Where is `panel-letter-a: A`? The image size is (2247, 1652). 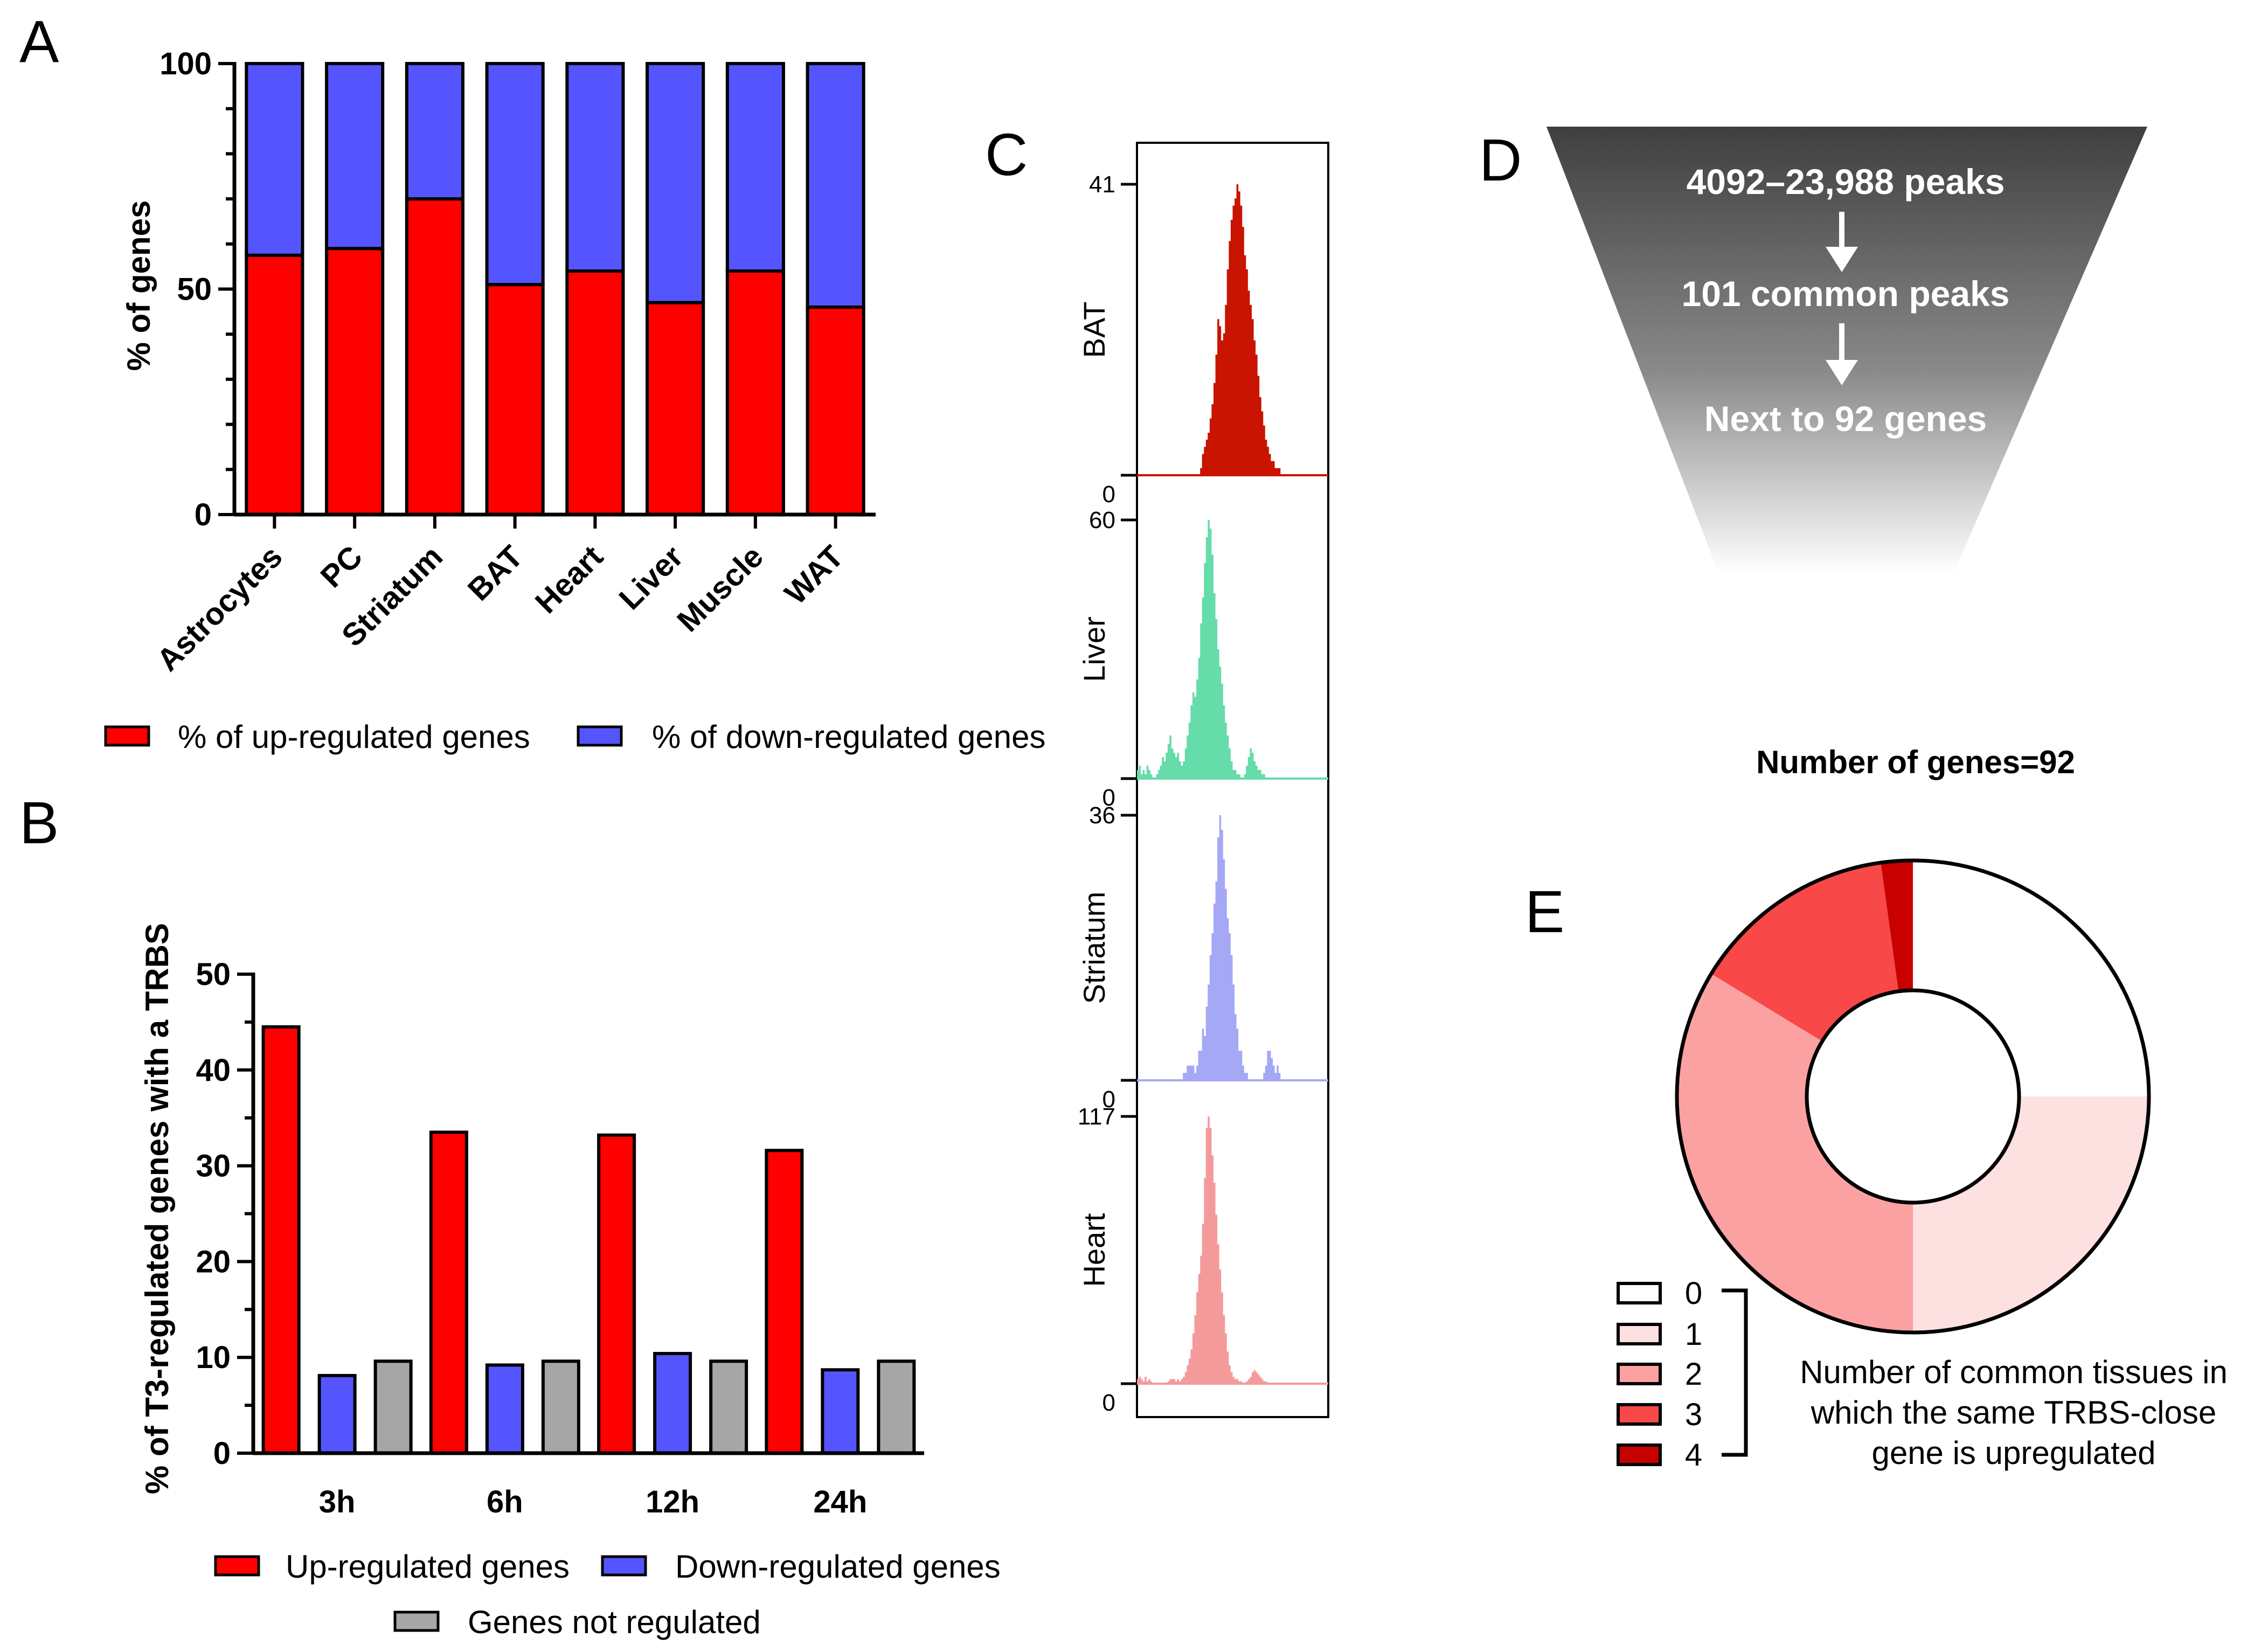
panel-letter-a: A is located at coordinates (39, 42).